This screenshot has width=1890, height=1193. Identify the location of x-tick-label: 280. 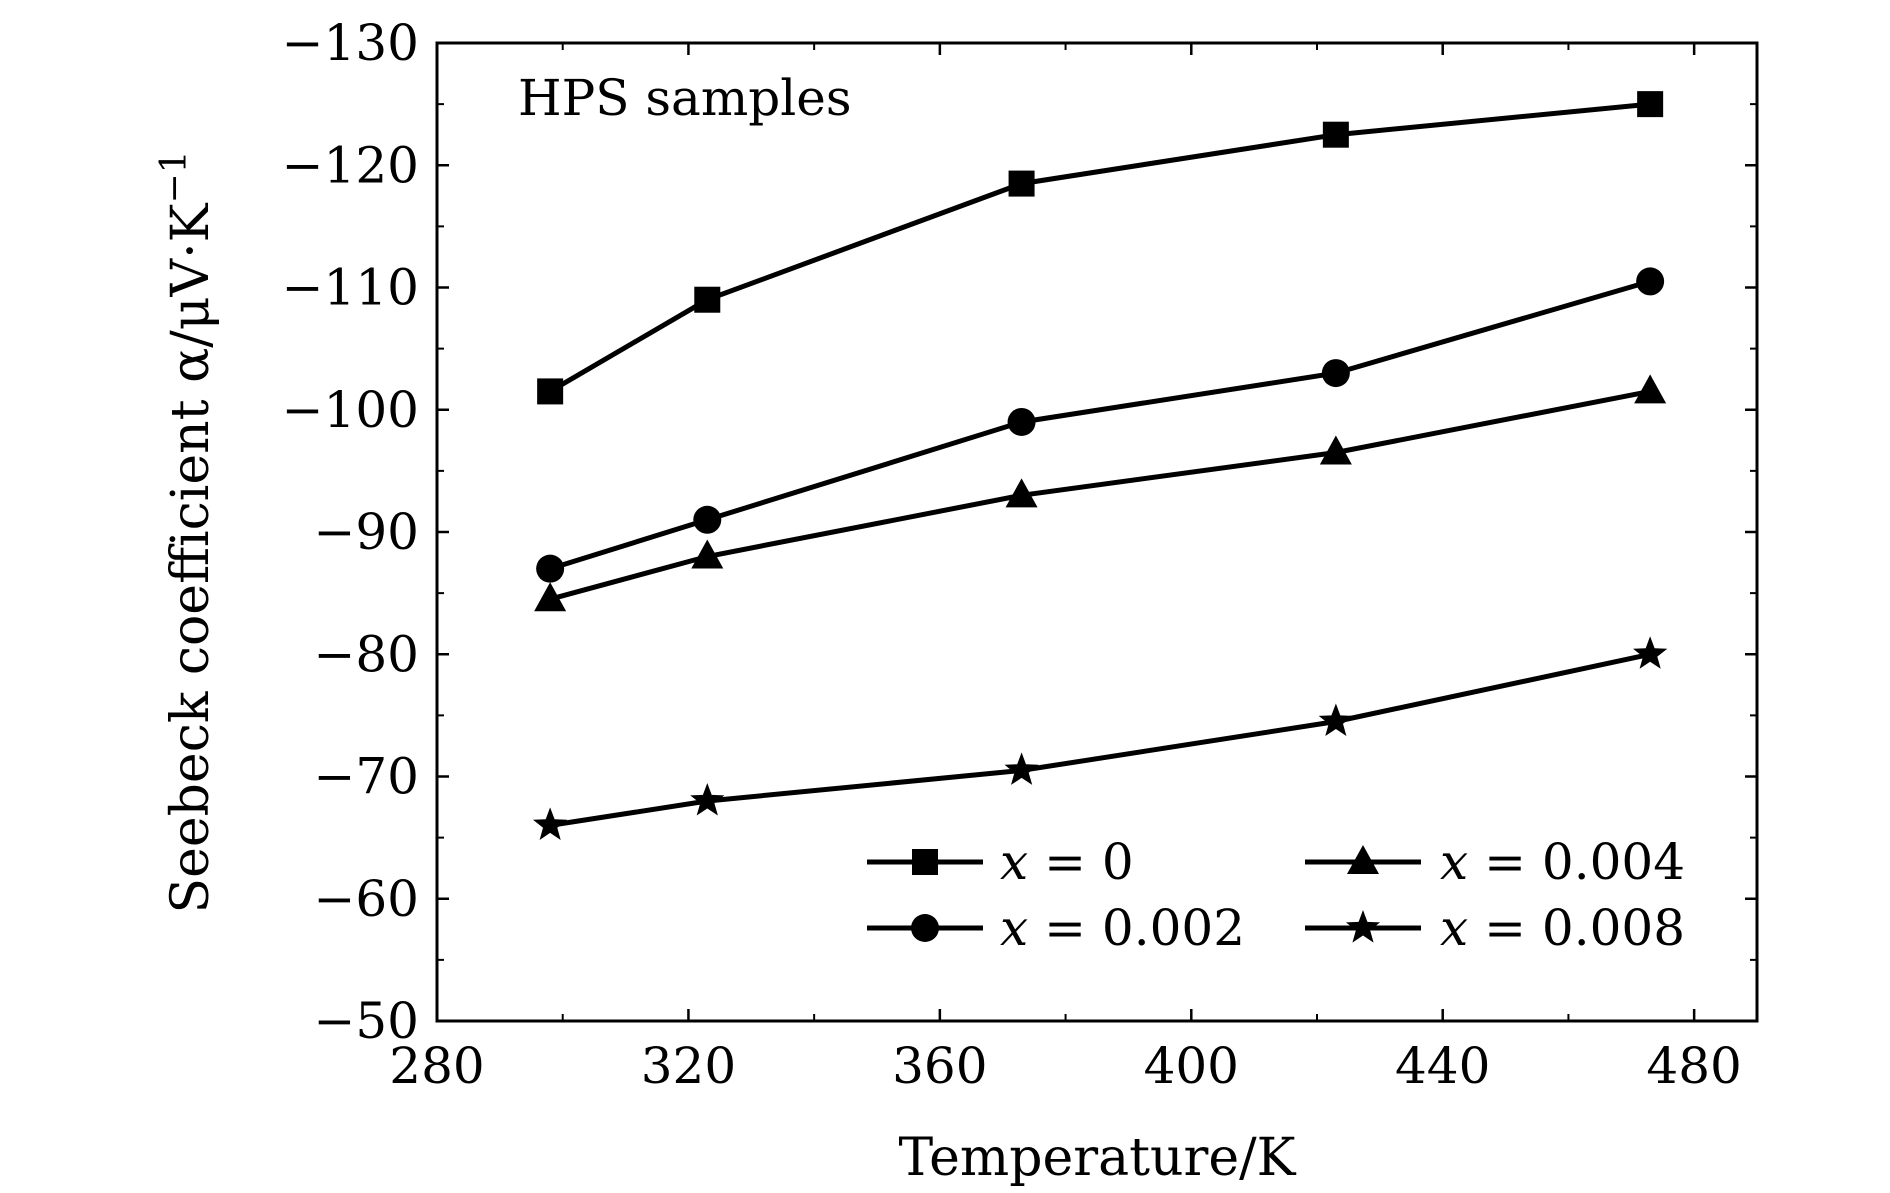
(436, 1066).